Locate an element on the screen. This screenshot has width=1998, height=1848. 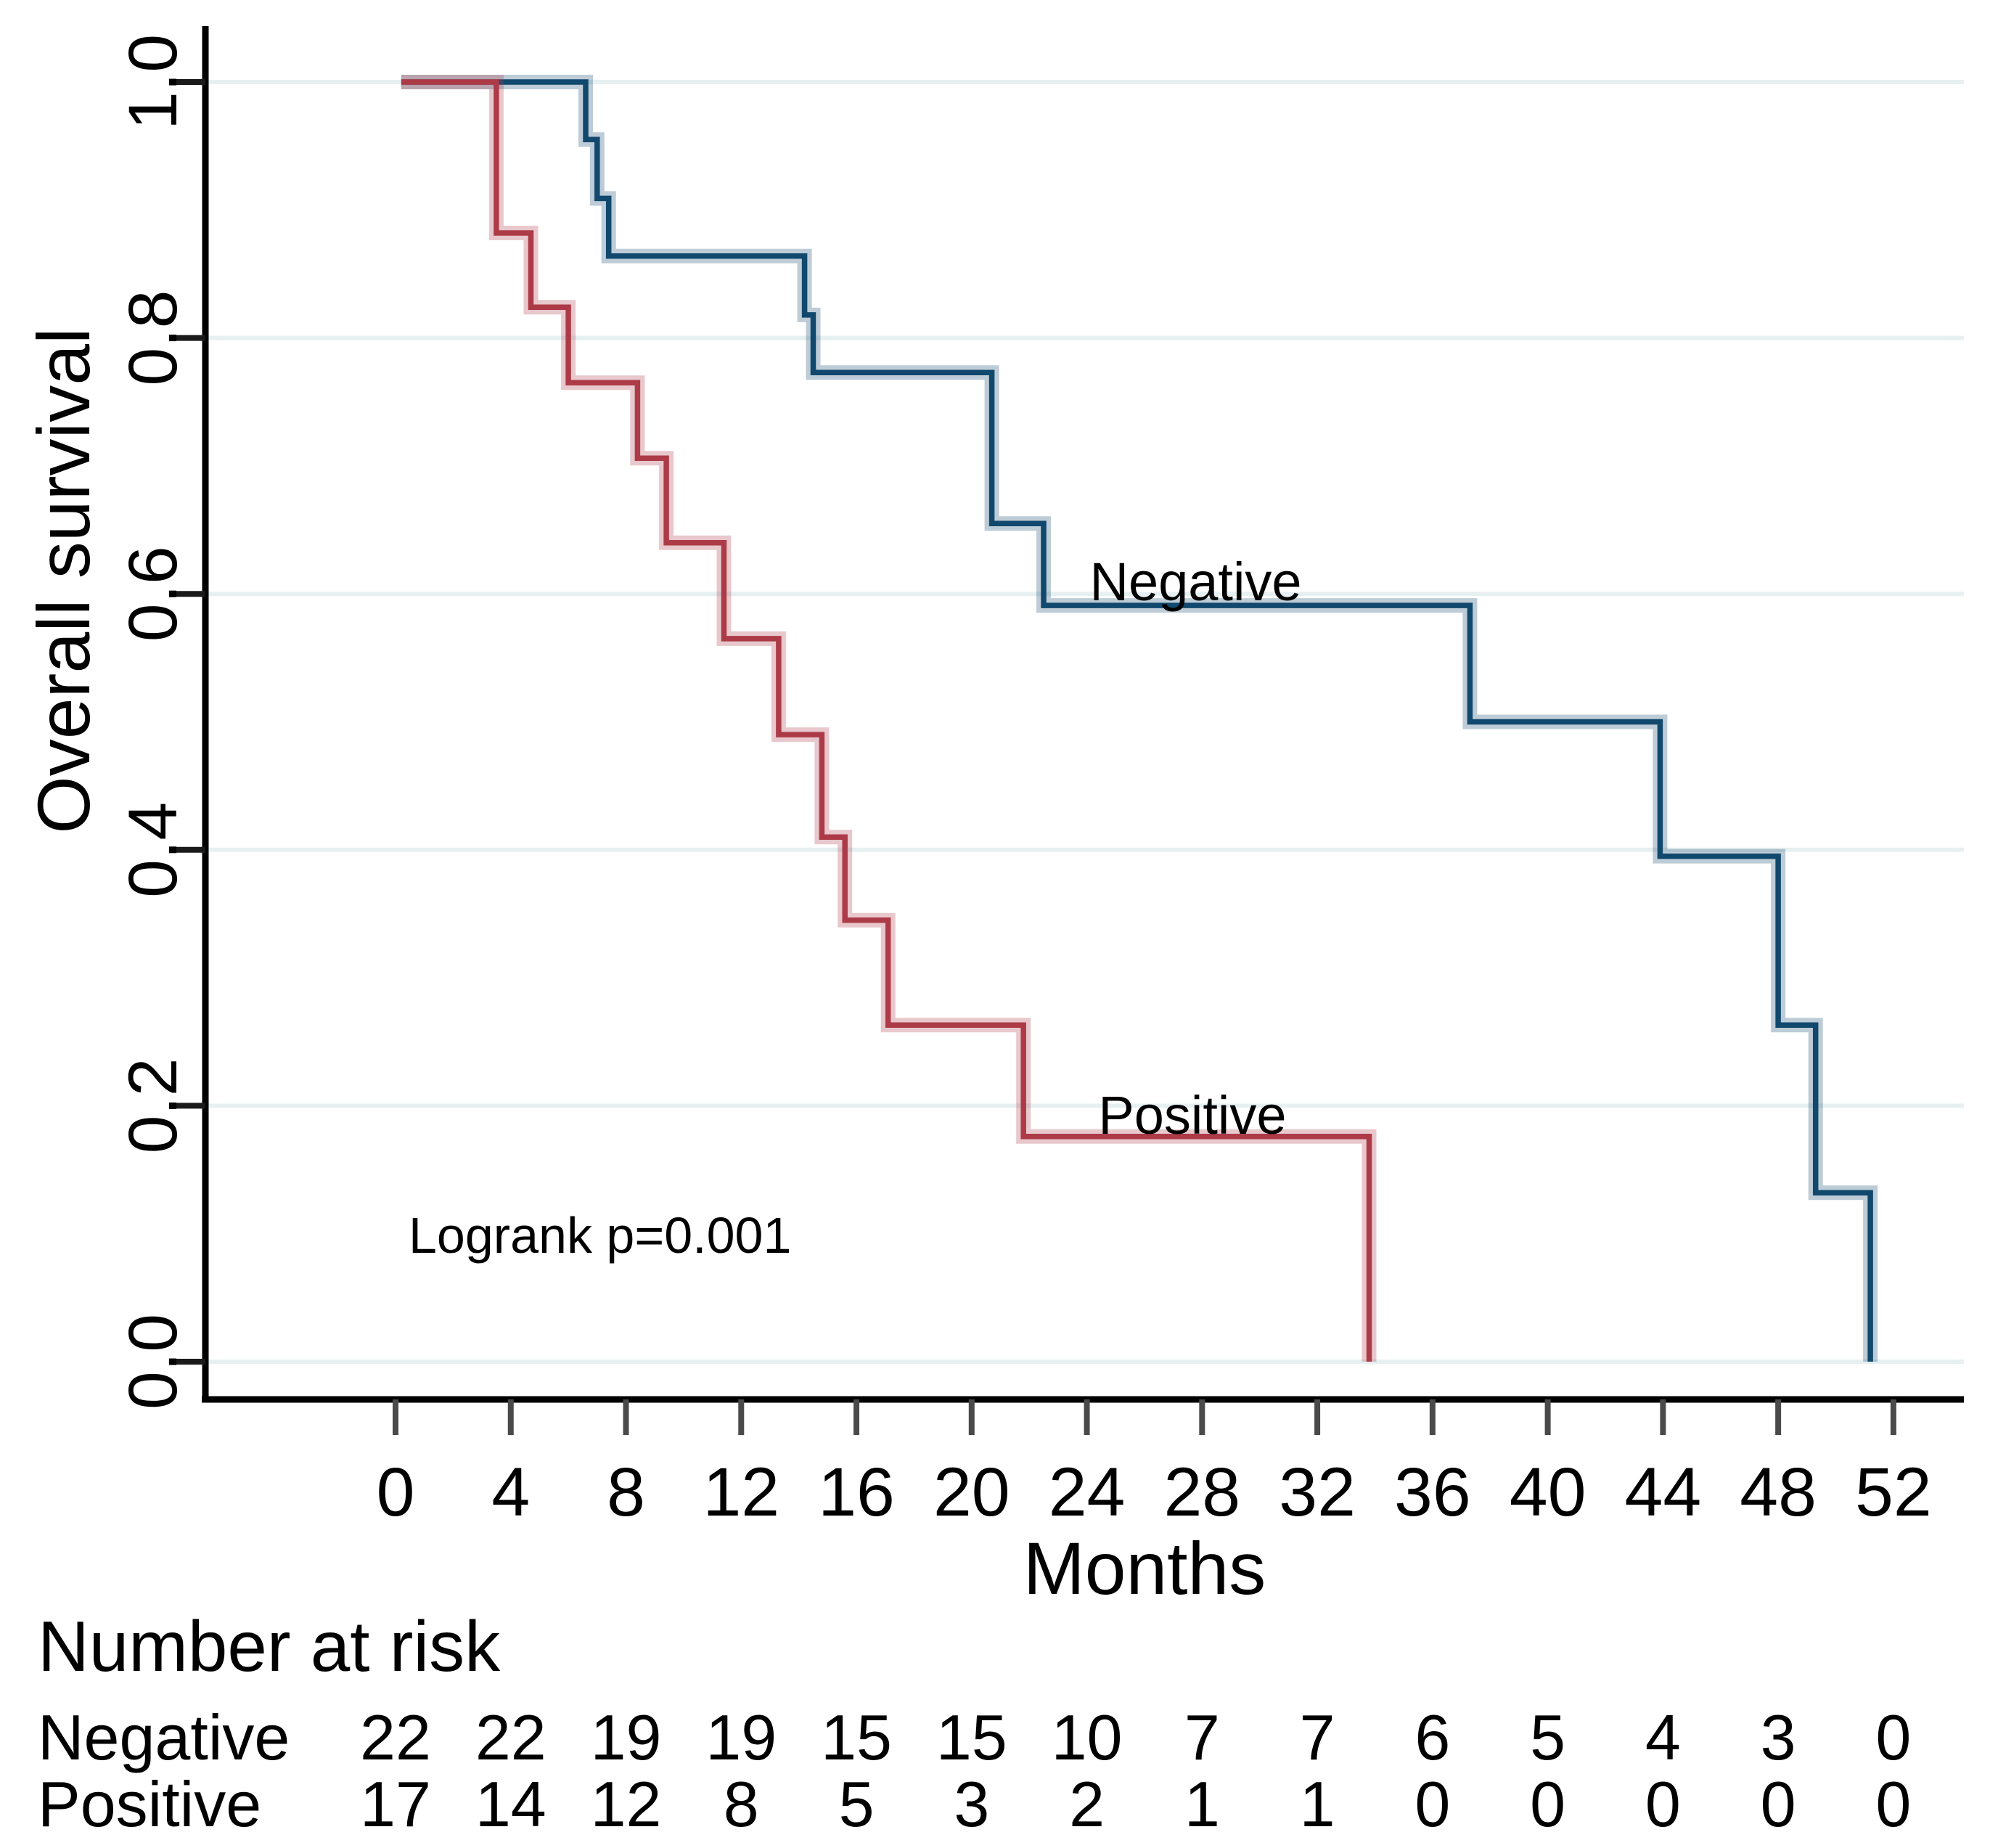
y-tick-label: 0.2 is located at coordinates (153, 1105).